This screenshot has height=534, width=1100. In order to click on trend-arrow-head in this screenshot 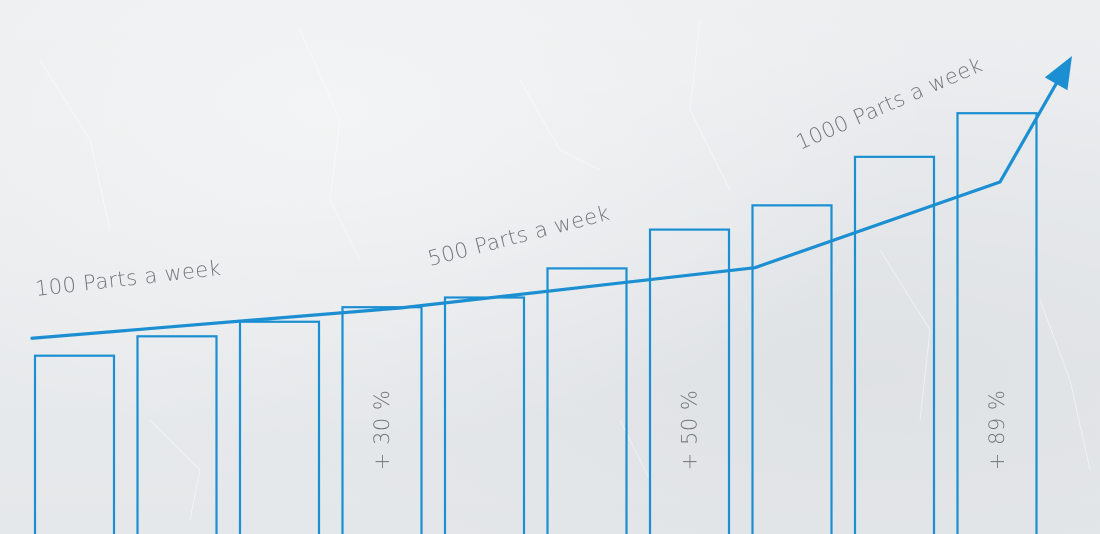, I will do `click(1058, 73)`.